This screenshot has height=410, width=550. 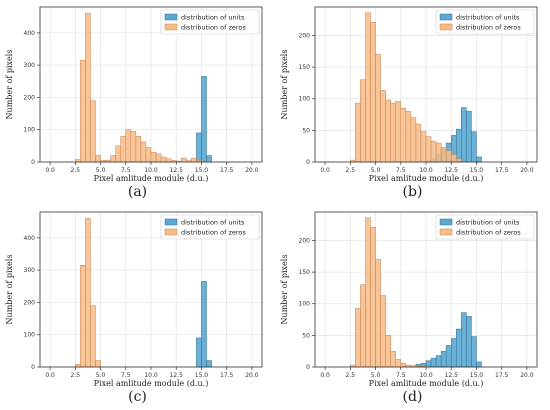 I want to click on legend-label-zeros: distribution of zeros, so click(x=488, y=28).